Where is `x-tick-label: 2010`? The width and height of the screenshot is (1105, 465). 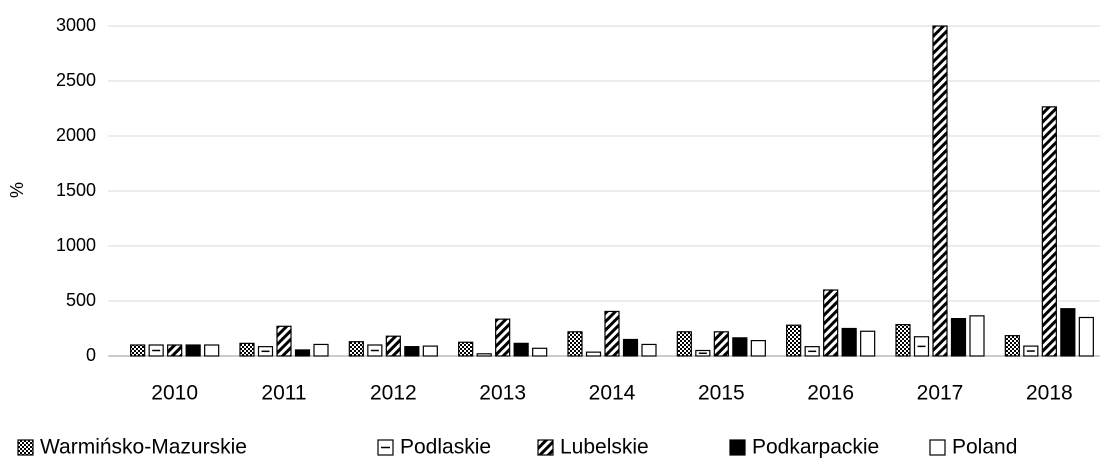
x-tick-label: 2010 is located at coordinates (174, 393).